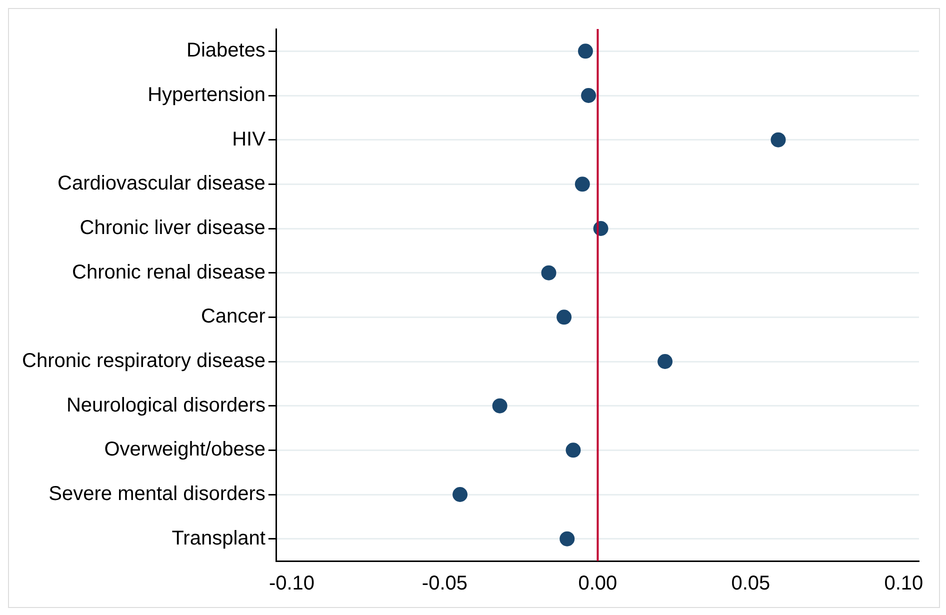 Image resolution: width=946 pixels, height=615 pixels. I want to click on y-tick-label: Diabetes, so click(226, 51).